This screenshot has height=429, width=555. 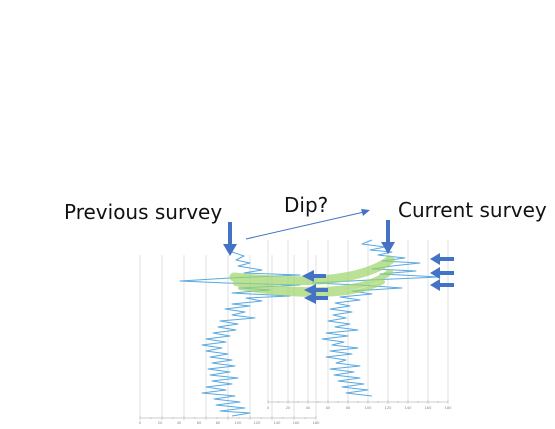 What do you see at coordinates (238, 422) in the screenshot?
I see `left-tick-label: 100` at bounding box center [238, 422].